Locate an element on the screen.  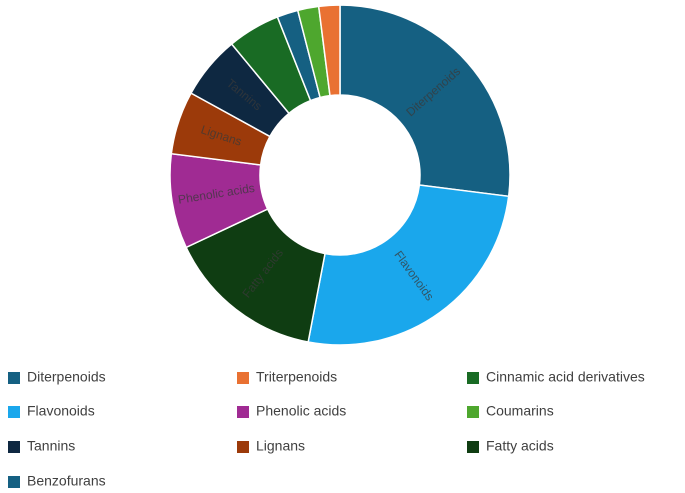
legend-label: Lignans is located at coordinates (280, 446).